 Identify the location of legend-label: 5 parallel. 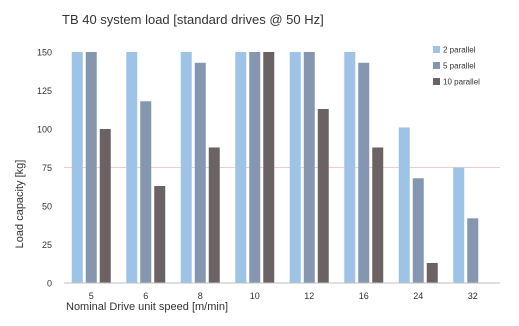
(459, 66).